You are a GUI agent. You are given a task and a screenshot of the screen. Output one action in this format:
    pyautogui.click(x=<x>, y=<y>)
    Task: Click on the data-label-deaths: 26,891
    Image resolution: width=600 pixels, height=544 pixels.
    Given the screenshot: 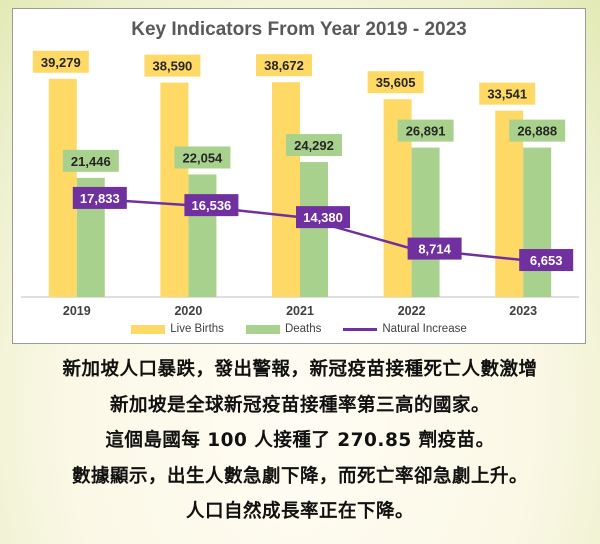 What is the action you would take?
    pyautogui.click(x=426, y=131)
    